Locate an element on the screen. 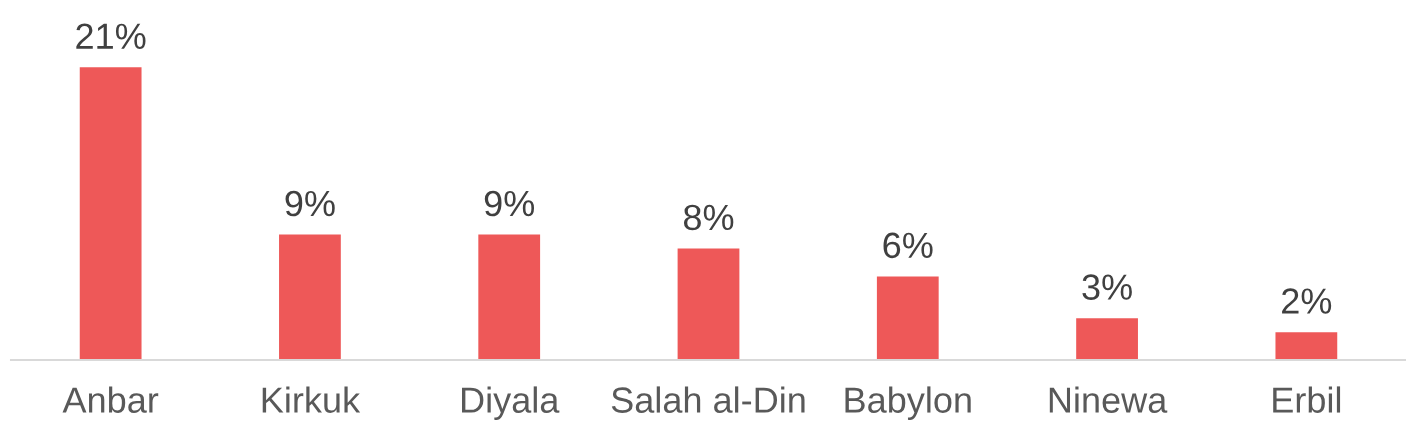 The image size is (1406, 433). x-tick-label: Ninewa is located at coordinates (1108, 399).